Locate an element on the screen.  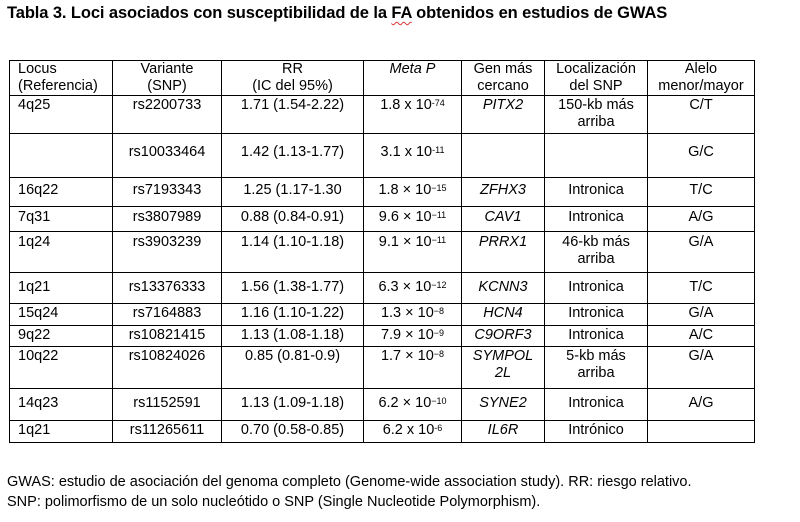
cell-locus is located at coordinates (61, 155).